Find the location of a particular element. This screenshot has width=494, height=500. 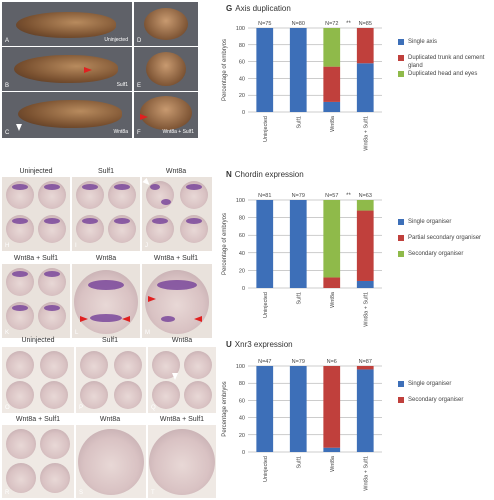

panel-p-label: P is located at coordinates (81, 408).